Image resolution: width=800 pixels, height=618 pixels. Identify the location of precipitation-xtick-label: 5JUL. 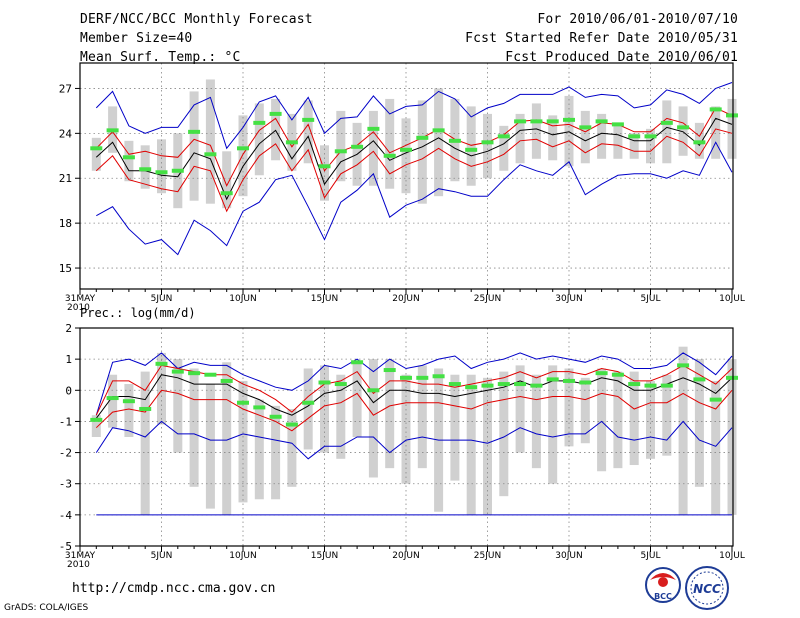
(651, 556).